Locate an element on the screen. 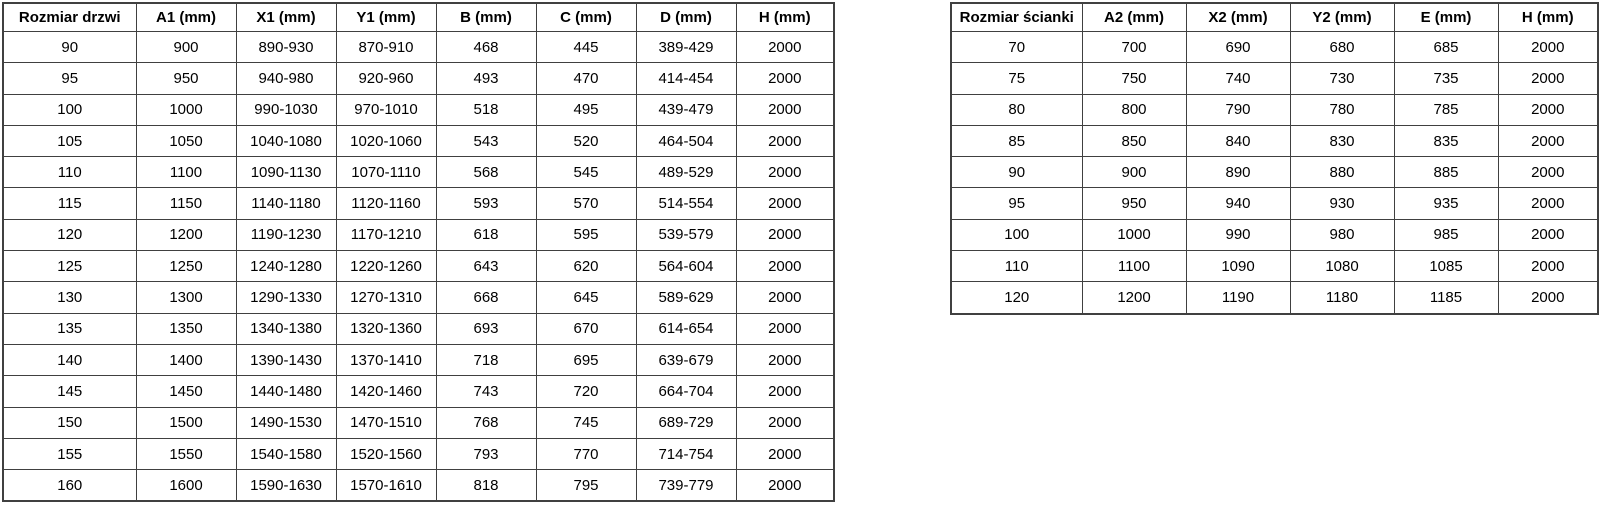 Image resolution: width=1600 pixels, height=514 pixels. table-cell: 693 is located at coordinates (486, 328).